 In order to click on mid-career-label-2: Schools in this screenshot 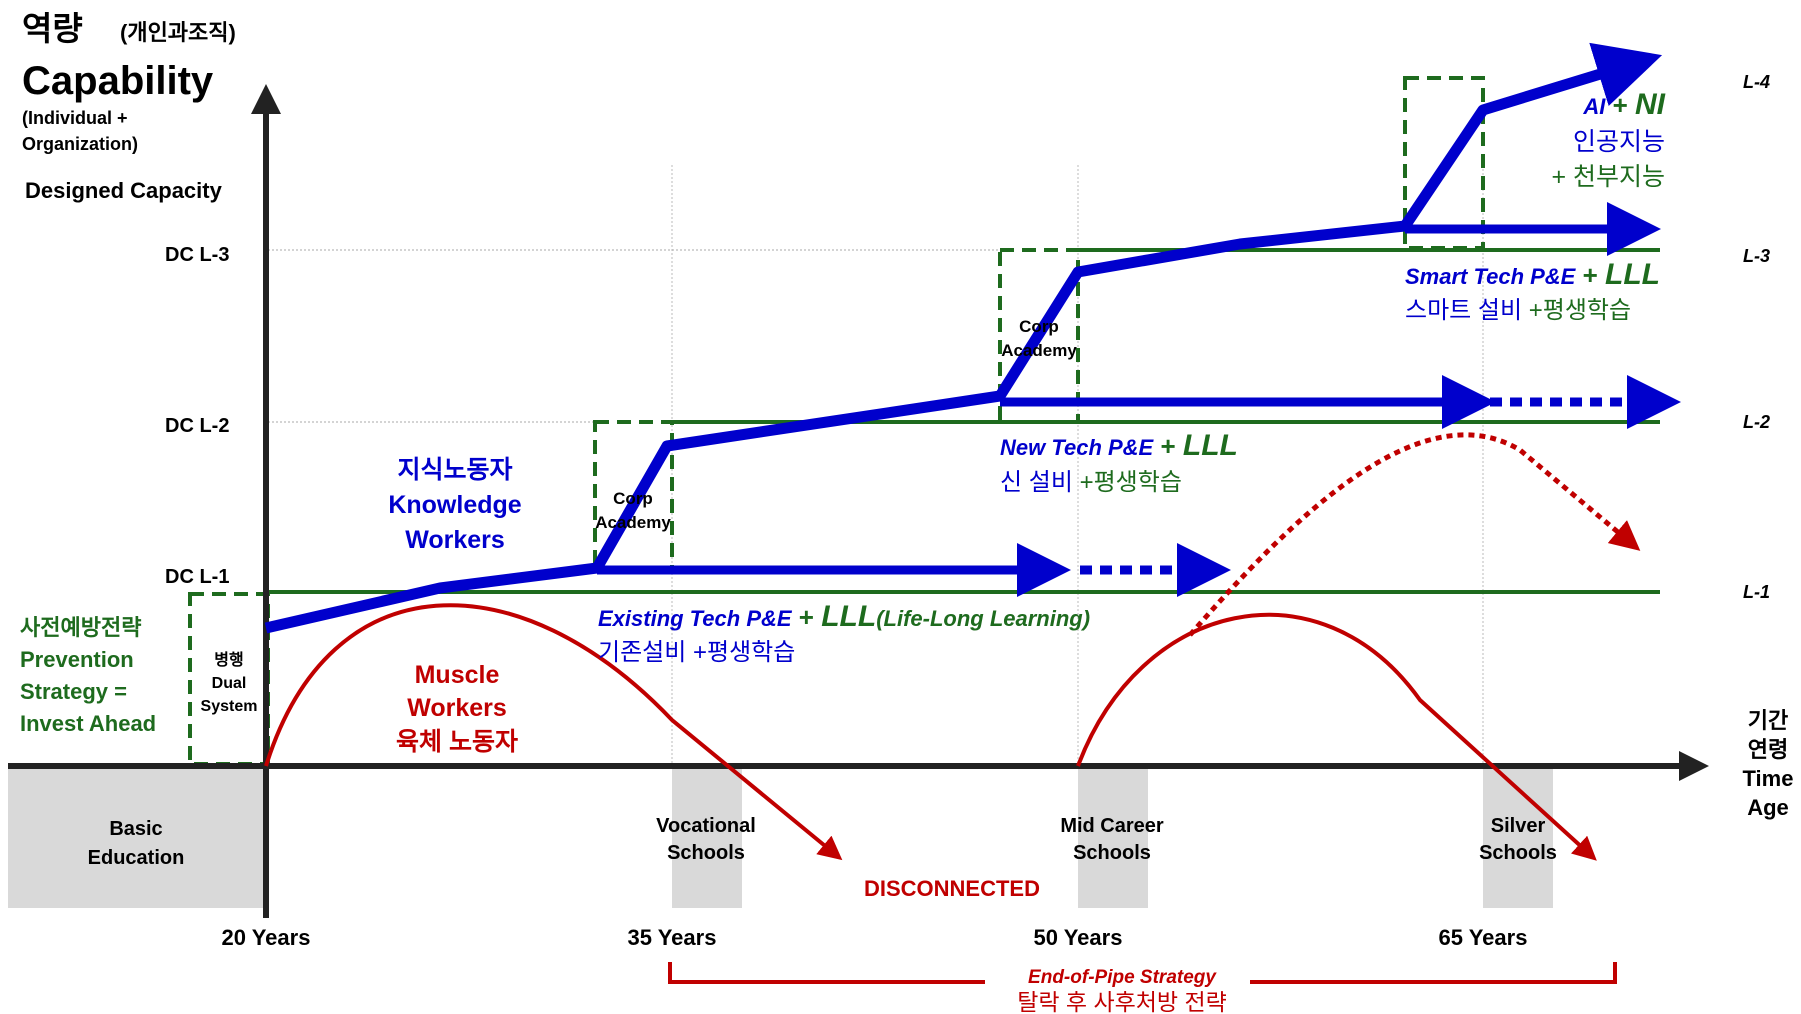, I will do `click(1112, 853)`.